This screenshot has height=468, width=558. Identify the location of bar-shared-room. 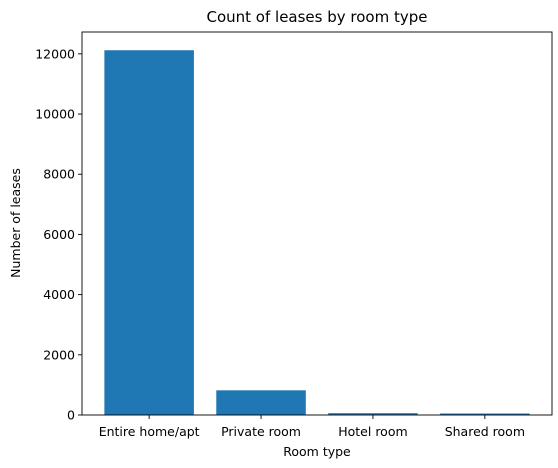
(485, 414).